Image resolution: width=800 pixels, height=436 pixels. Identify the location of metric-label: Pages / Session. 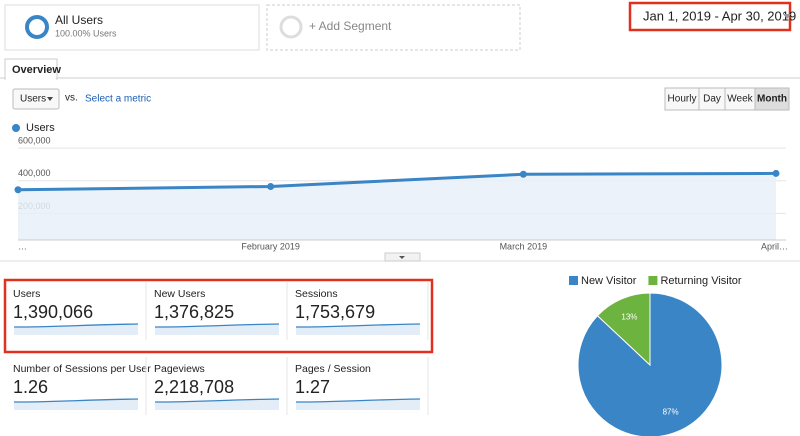
(333, 369).